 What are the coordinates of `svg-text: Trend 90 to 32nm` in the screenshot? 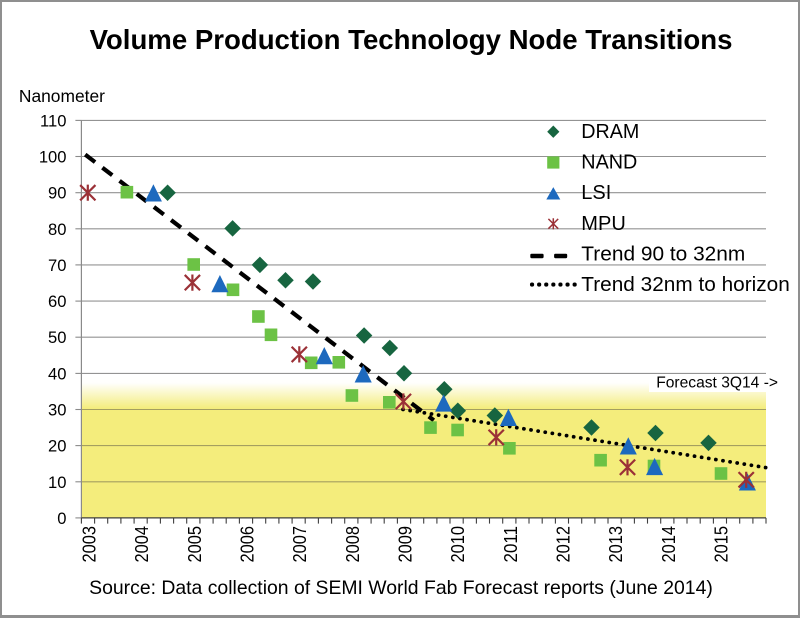 It's located at (663, 253).